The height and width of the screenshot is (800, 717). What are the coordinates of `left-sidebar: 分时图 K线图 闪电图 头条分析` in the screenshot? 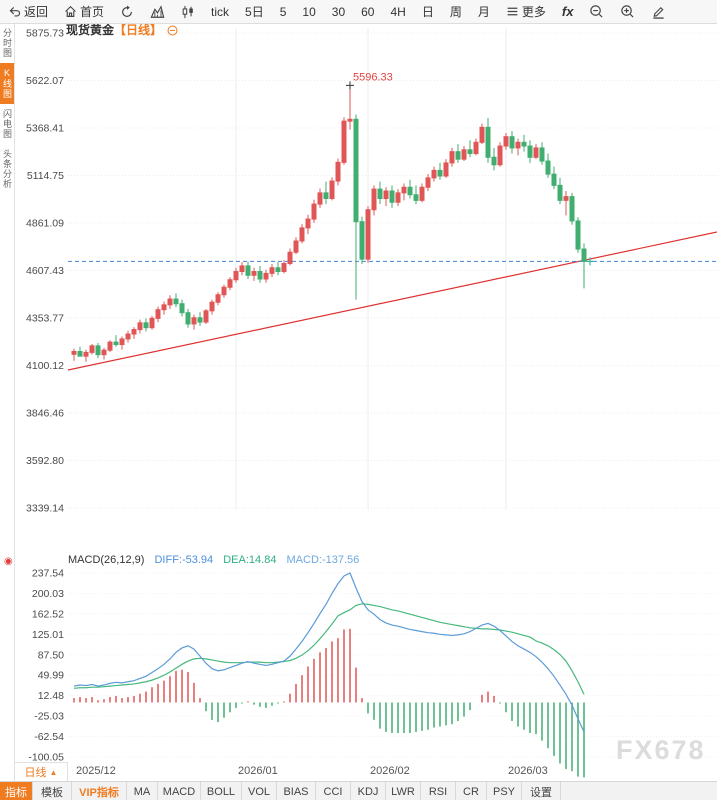 It's located at (7, 392).